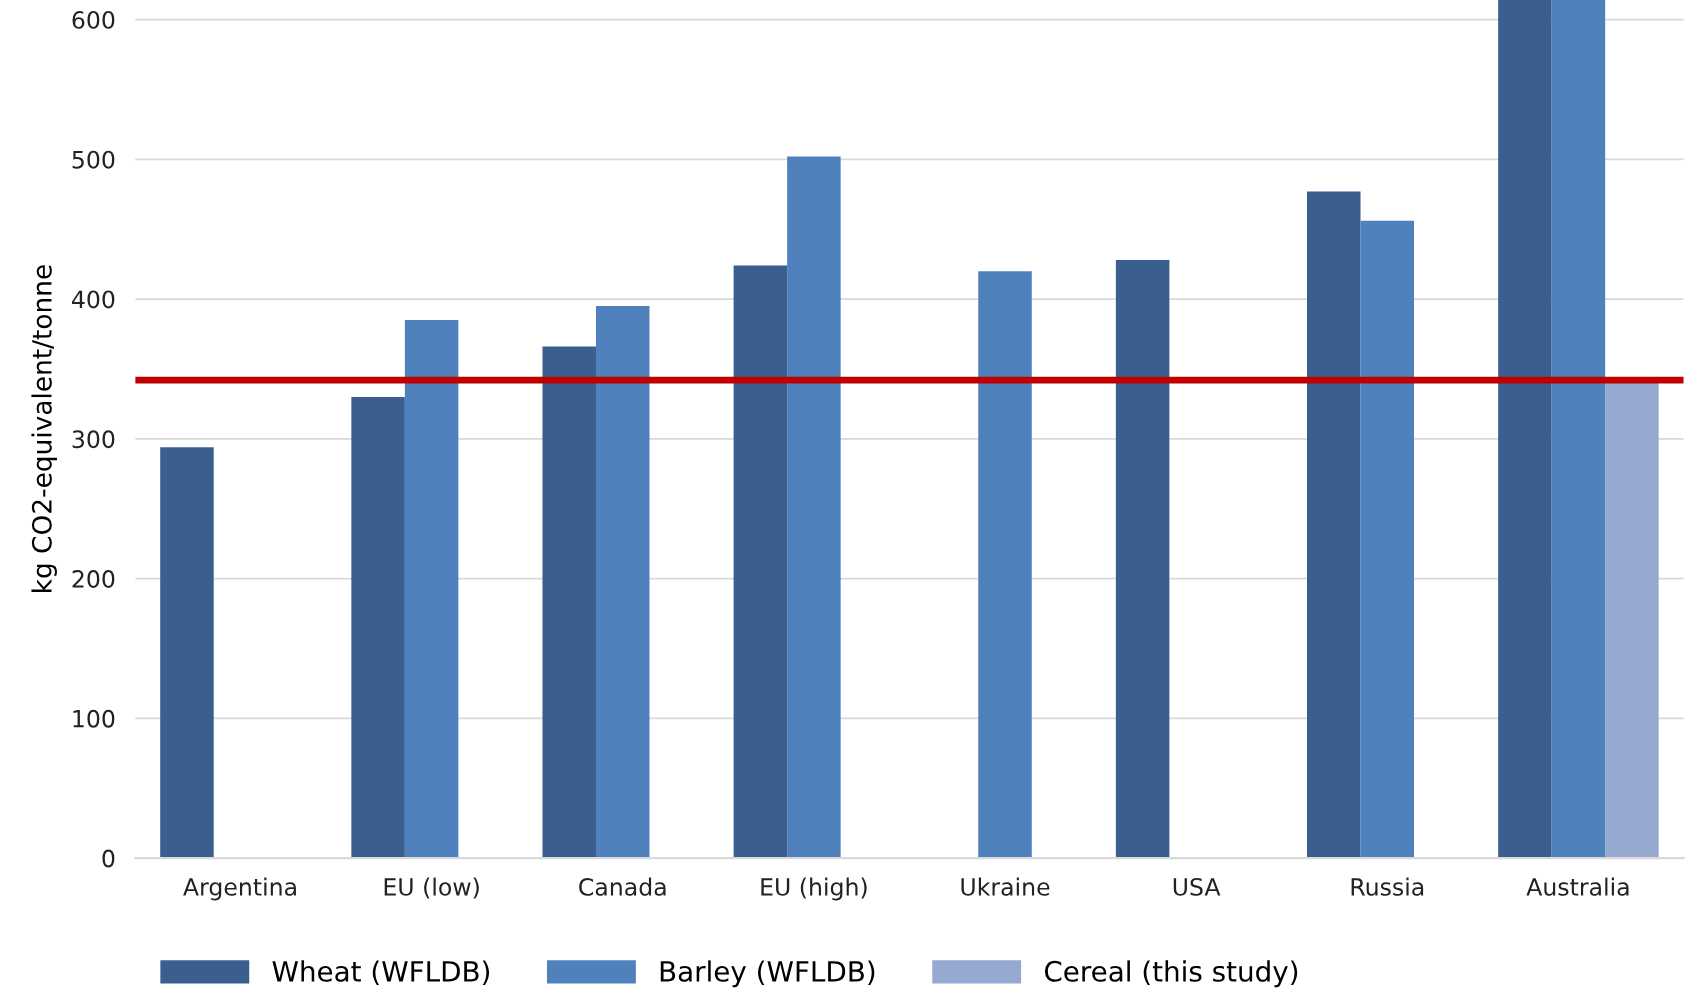  What do you see at coordinates (622, 886) in the screenshot?
I see `x-tick-label: Canada` at bounding box center [622, 886].